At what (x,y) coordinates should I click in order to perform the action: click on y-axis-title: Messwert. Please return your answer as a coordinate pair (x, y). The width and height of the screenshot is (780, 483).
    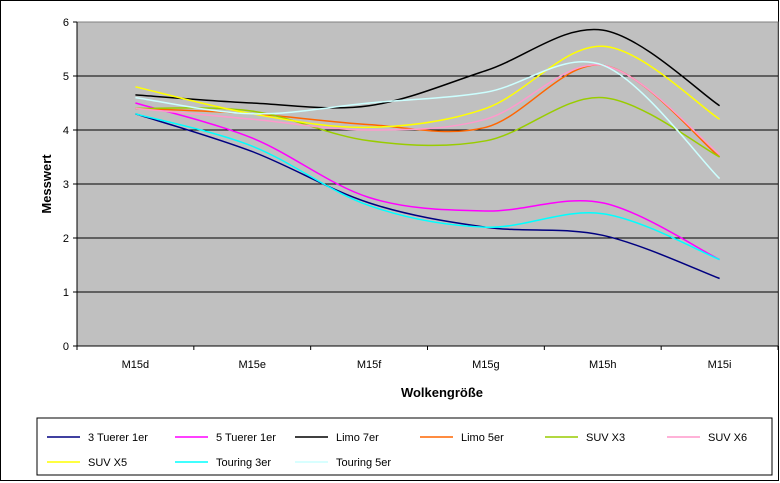
    Looking at the image, I should click on (46, 184).